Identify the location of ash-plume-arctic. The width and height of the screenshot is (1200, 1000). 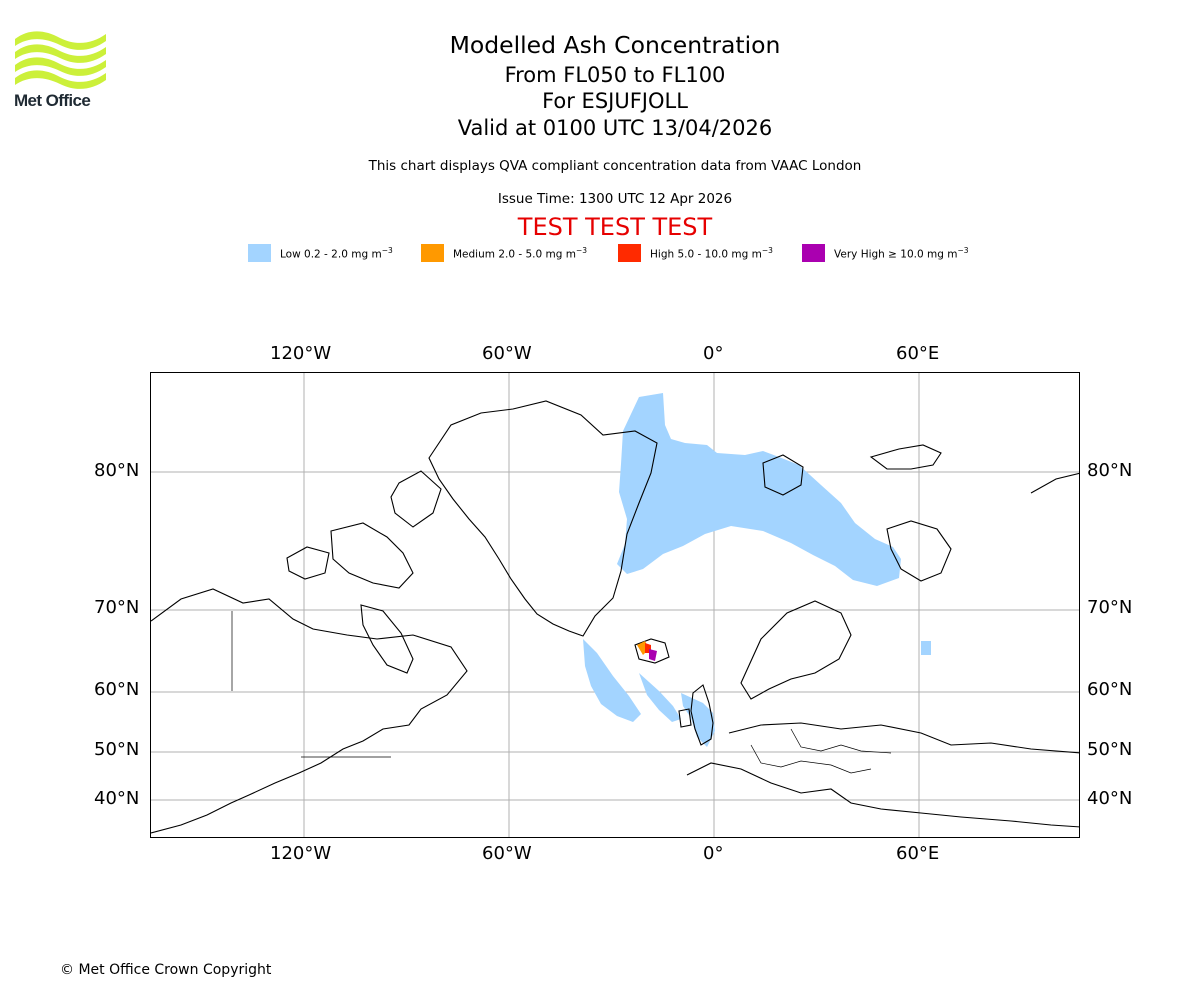
(759, 489).